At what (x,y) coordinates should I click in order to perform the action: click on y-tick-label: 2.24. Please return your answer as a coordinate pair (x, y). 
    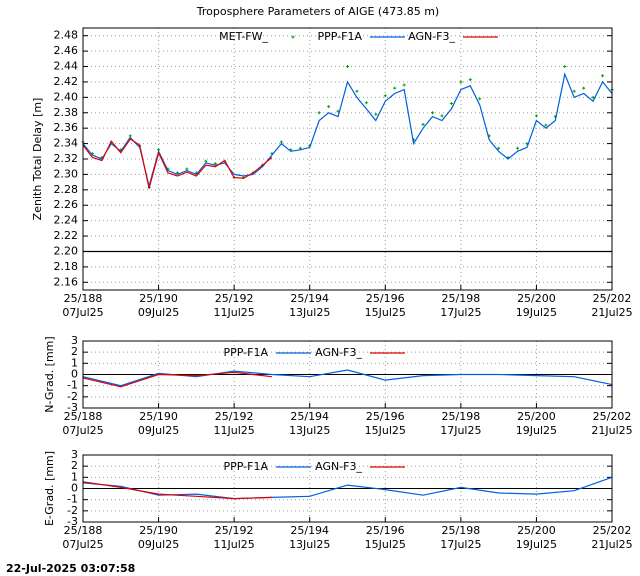
    Looking at the image, I should click on (66, 220).